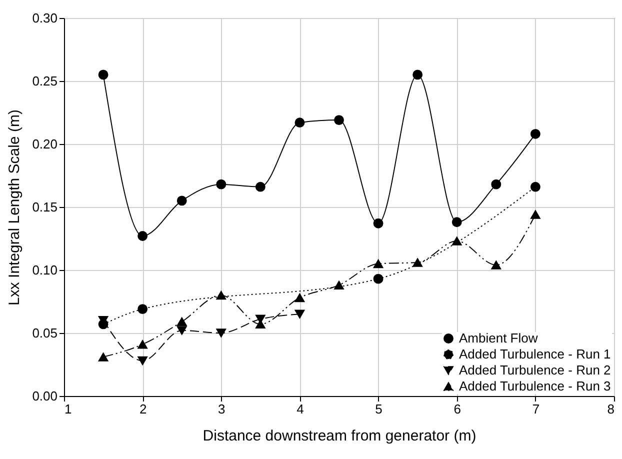 This screenshot has width=622, height=459. What do you see at coordinates (610, 409) in the screenshot?
I see `x-tick-label: 8` at bounding box center [610, 409].